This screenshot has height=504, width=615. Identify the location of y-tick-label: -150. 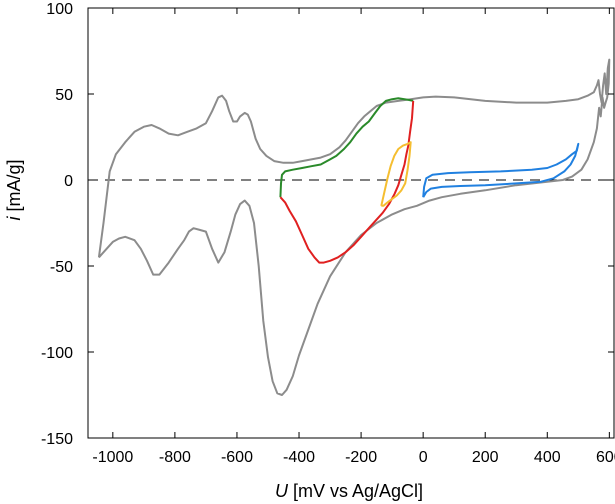
(57, 439).